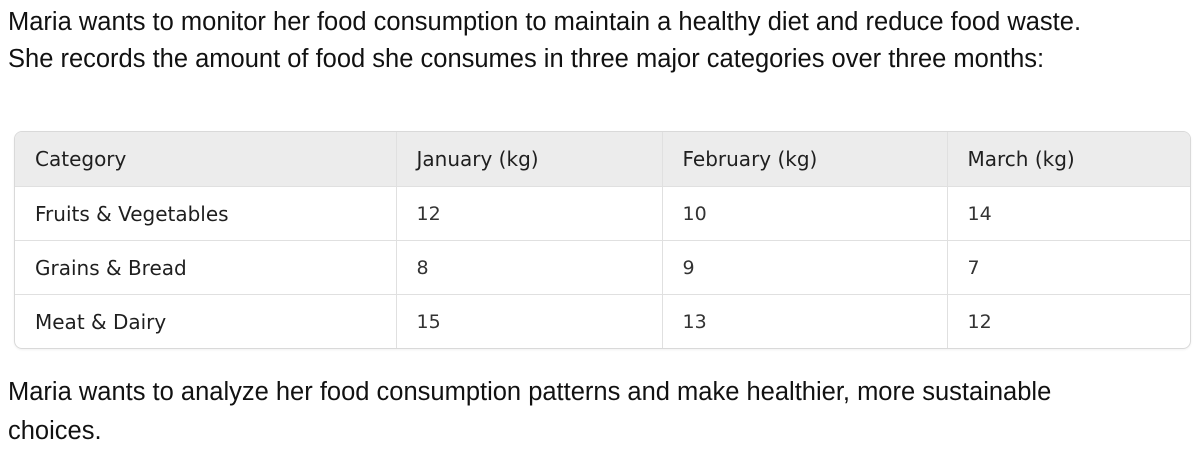 The image size is (1200, 461). What do you see at coordinates (805, 159) in the screenshot?
I see `header-february: February (kg)` at bounding box center [805, 159].